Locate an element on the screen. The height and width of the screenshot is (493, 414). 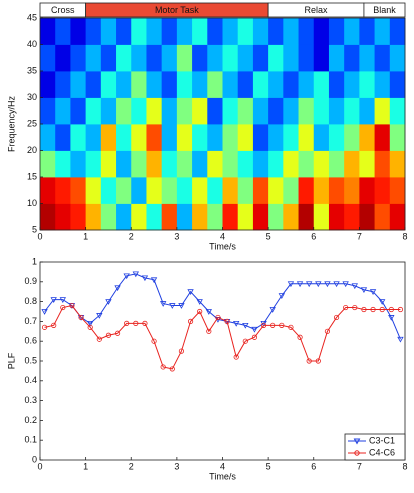
x-tick-label: 8 is located at coordinates (404, 236).